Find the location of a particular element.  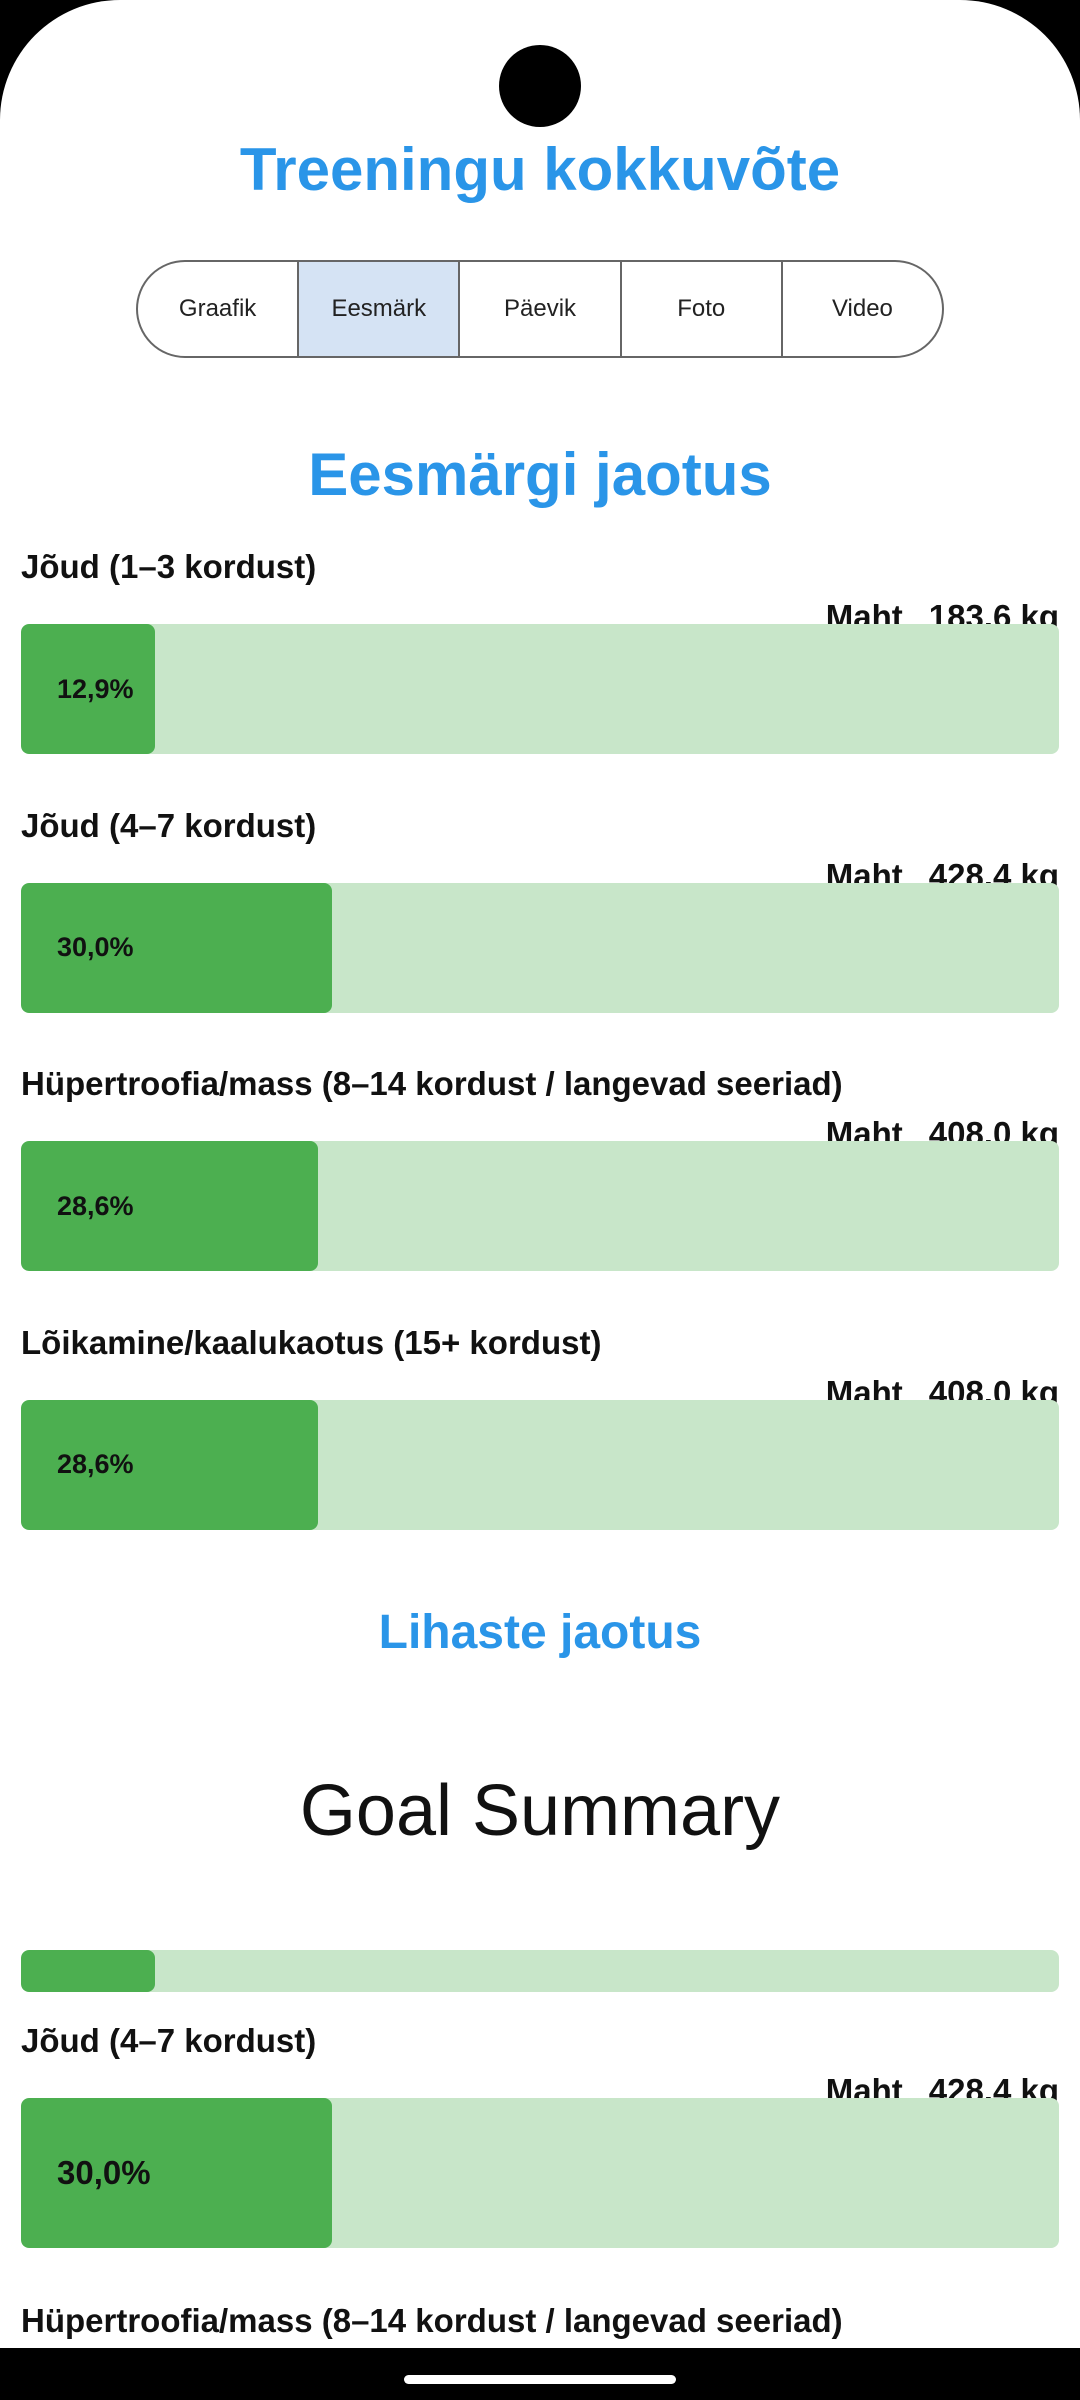

camera is located at coordinates (540, 86).